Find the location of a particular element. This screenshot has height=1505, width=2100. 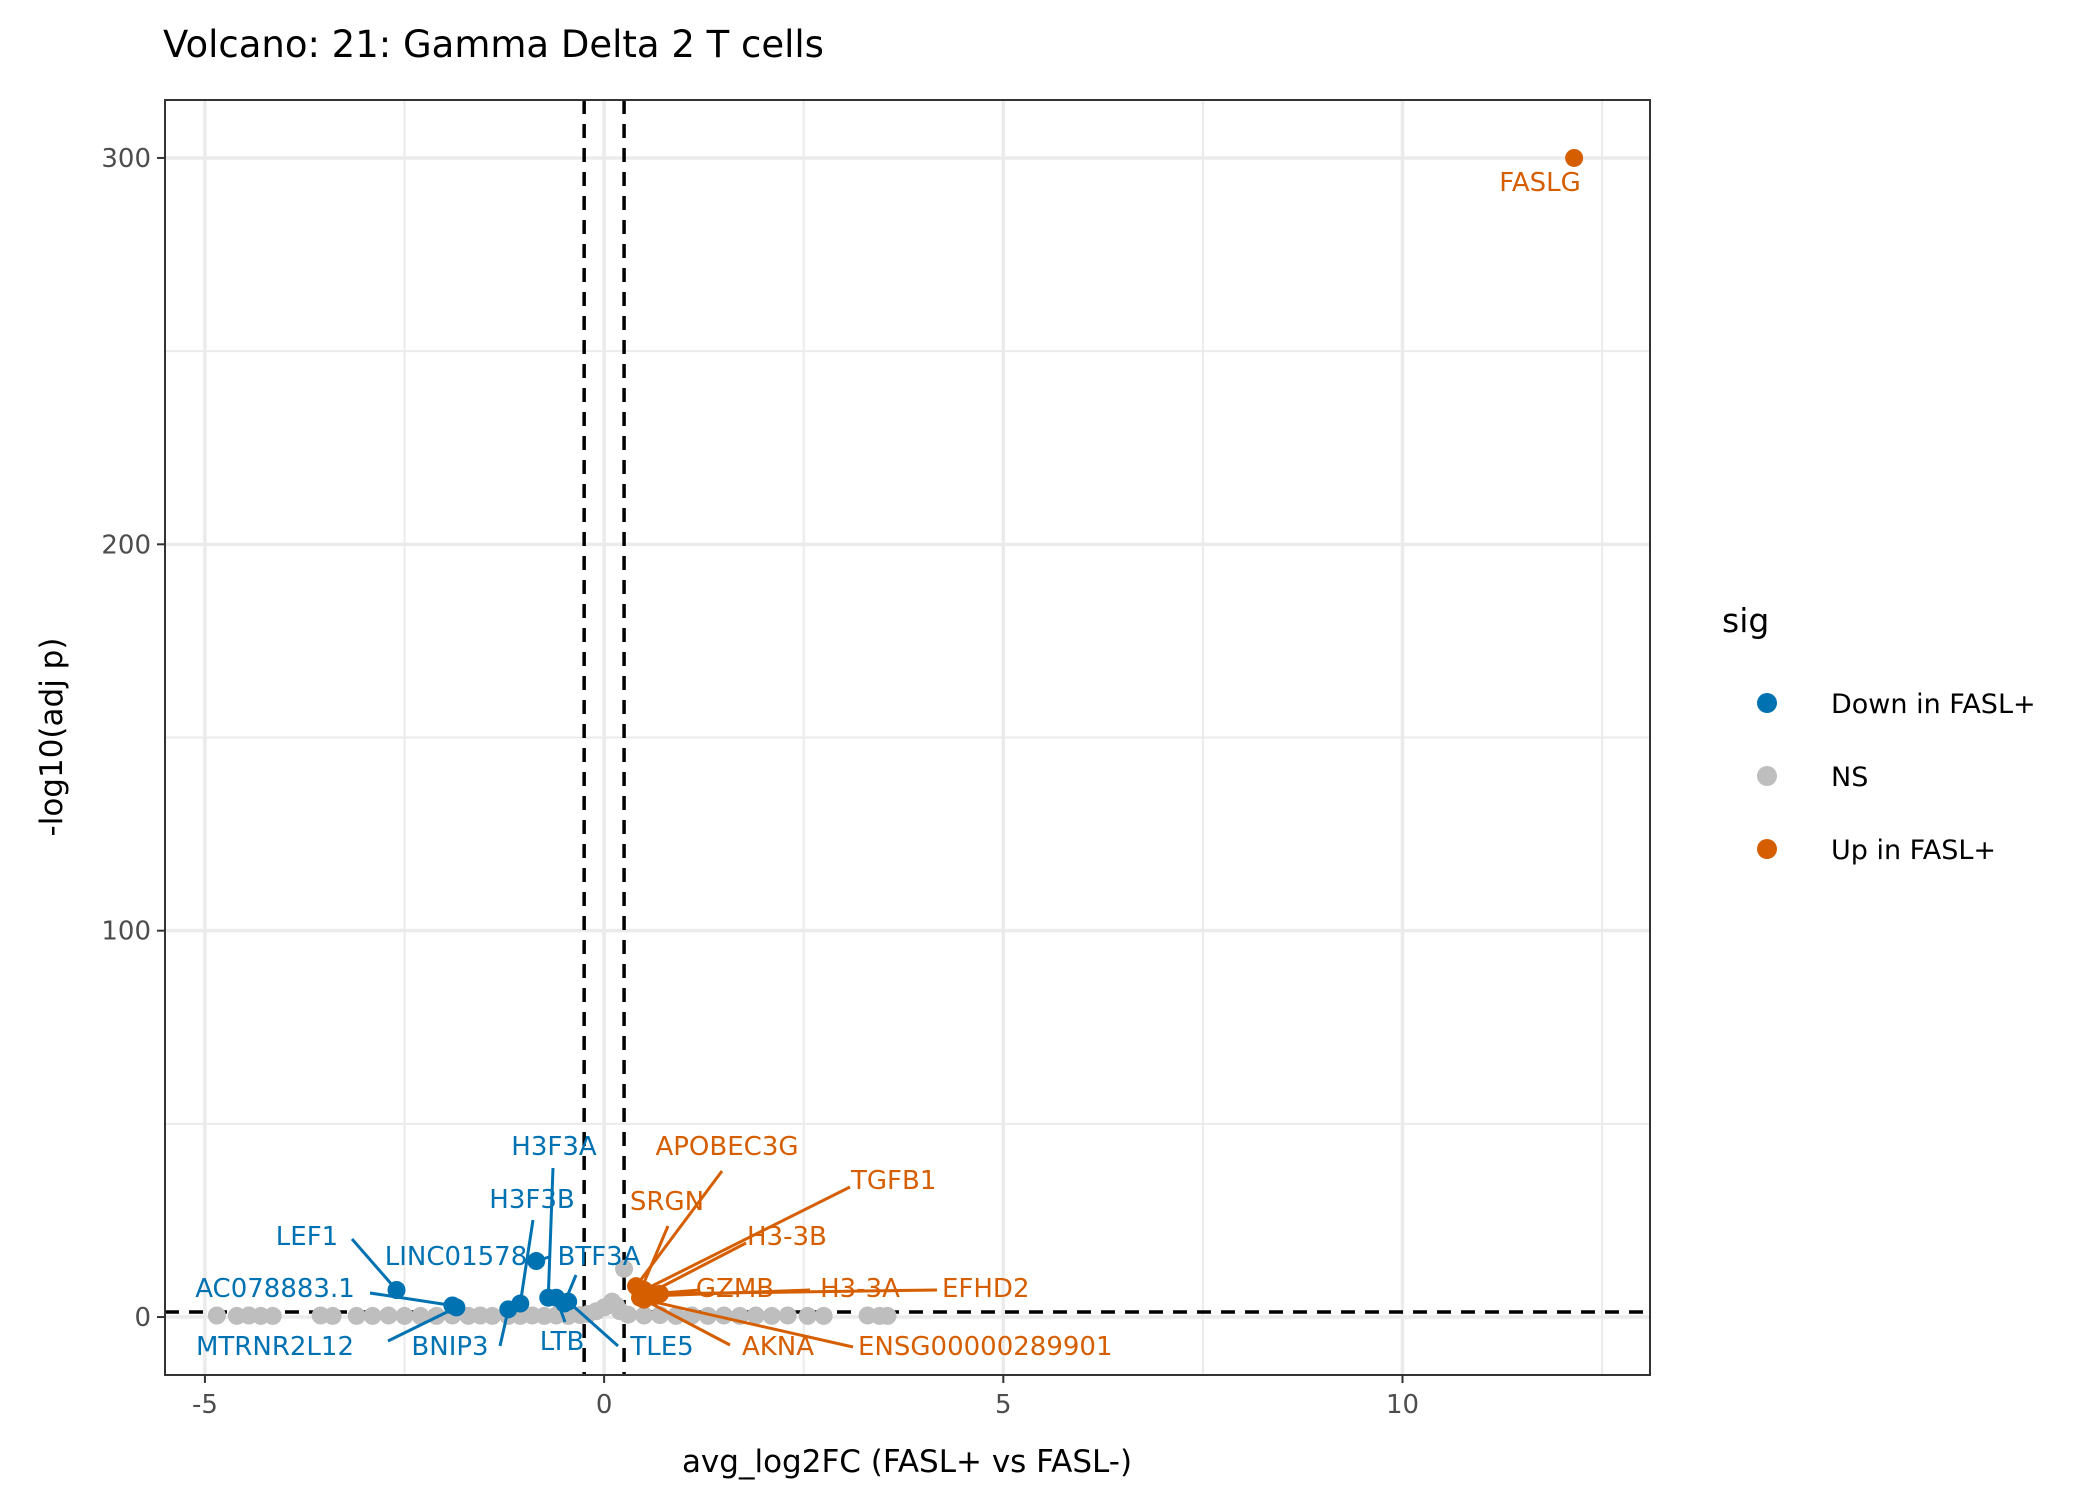

gene-label: H3-3A is located at coordinates (860, 1289).